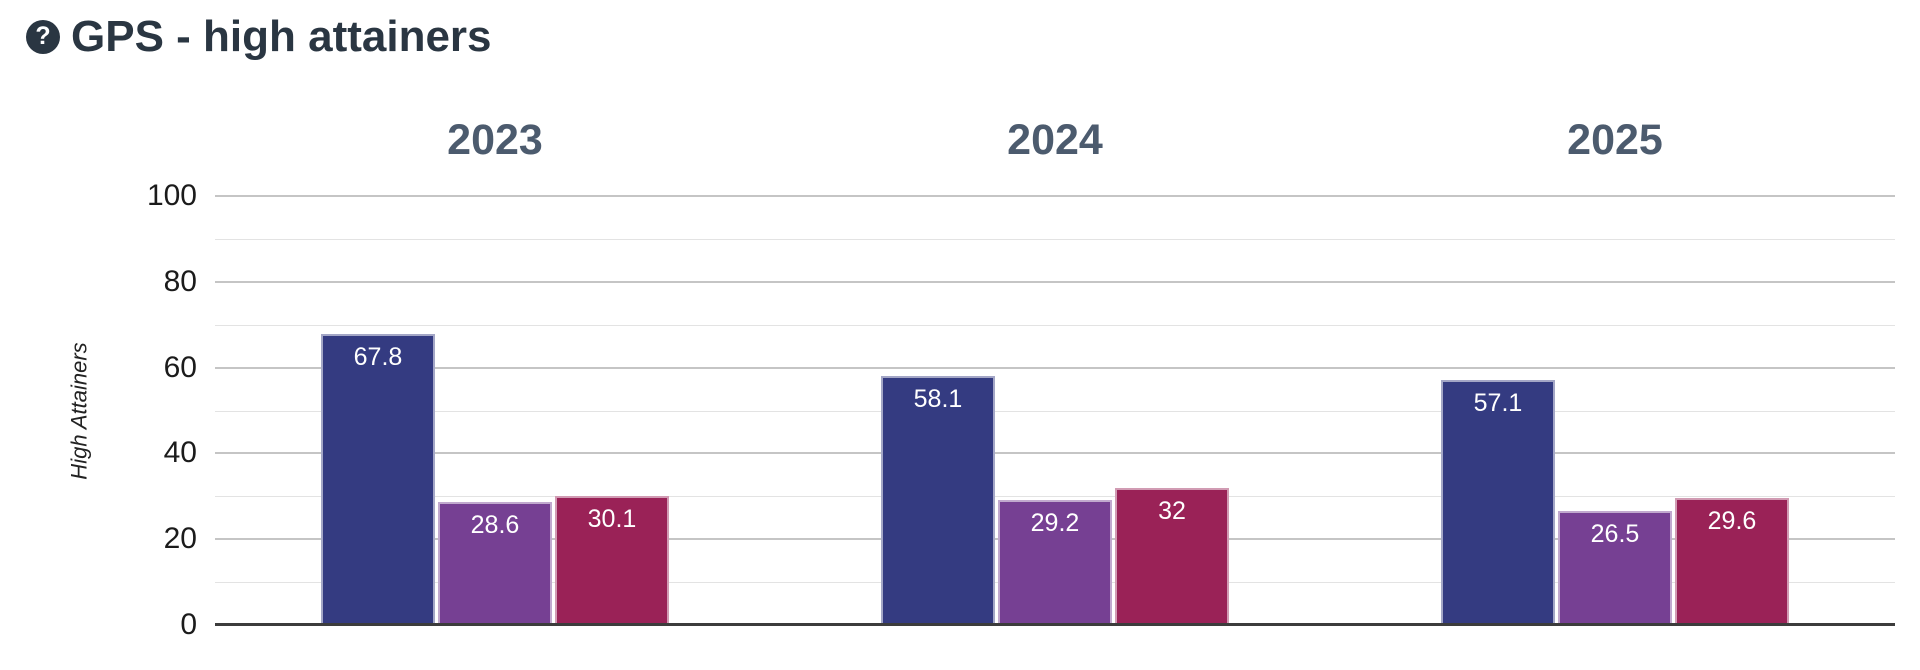 Image resolution: width=1920 pixels, height=670 pixels. Describe the element at coordinates (1055, 522) in the screenshot. I see `bar-value-label: 29.2` at that location.